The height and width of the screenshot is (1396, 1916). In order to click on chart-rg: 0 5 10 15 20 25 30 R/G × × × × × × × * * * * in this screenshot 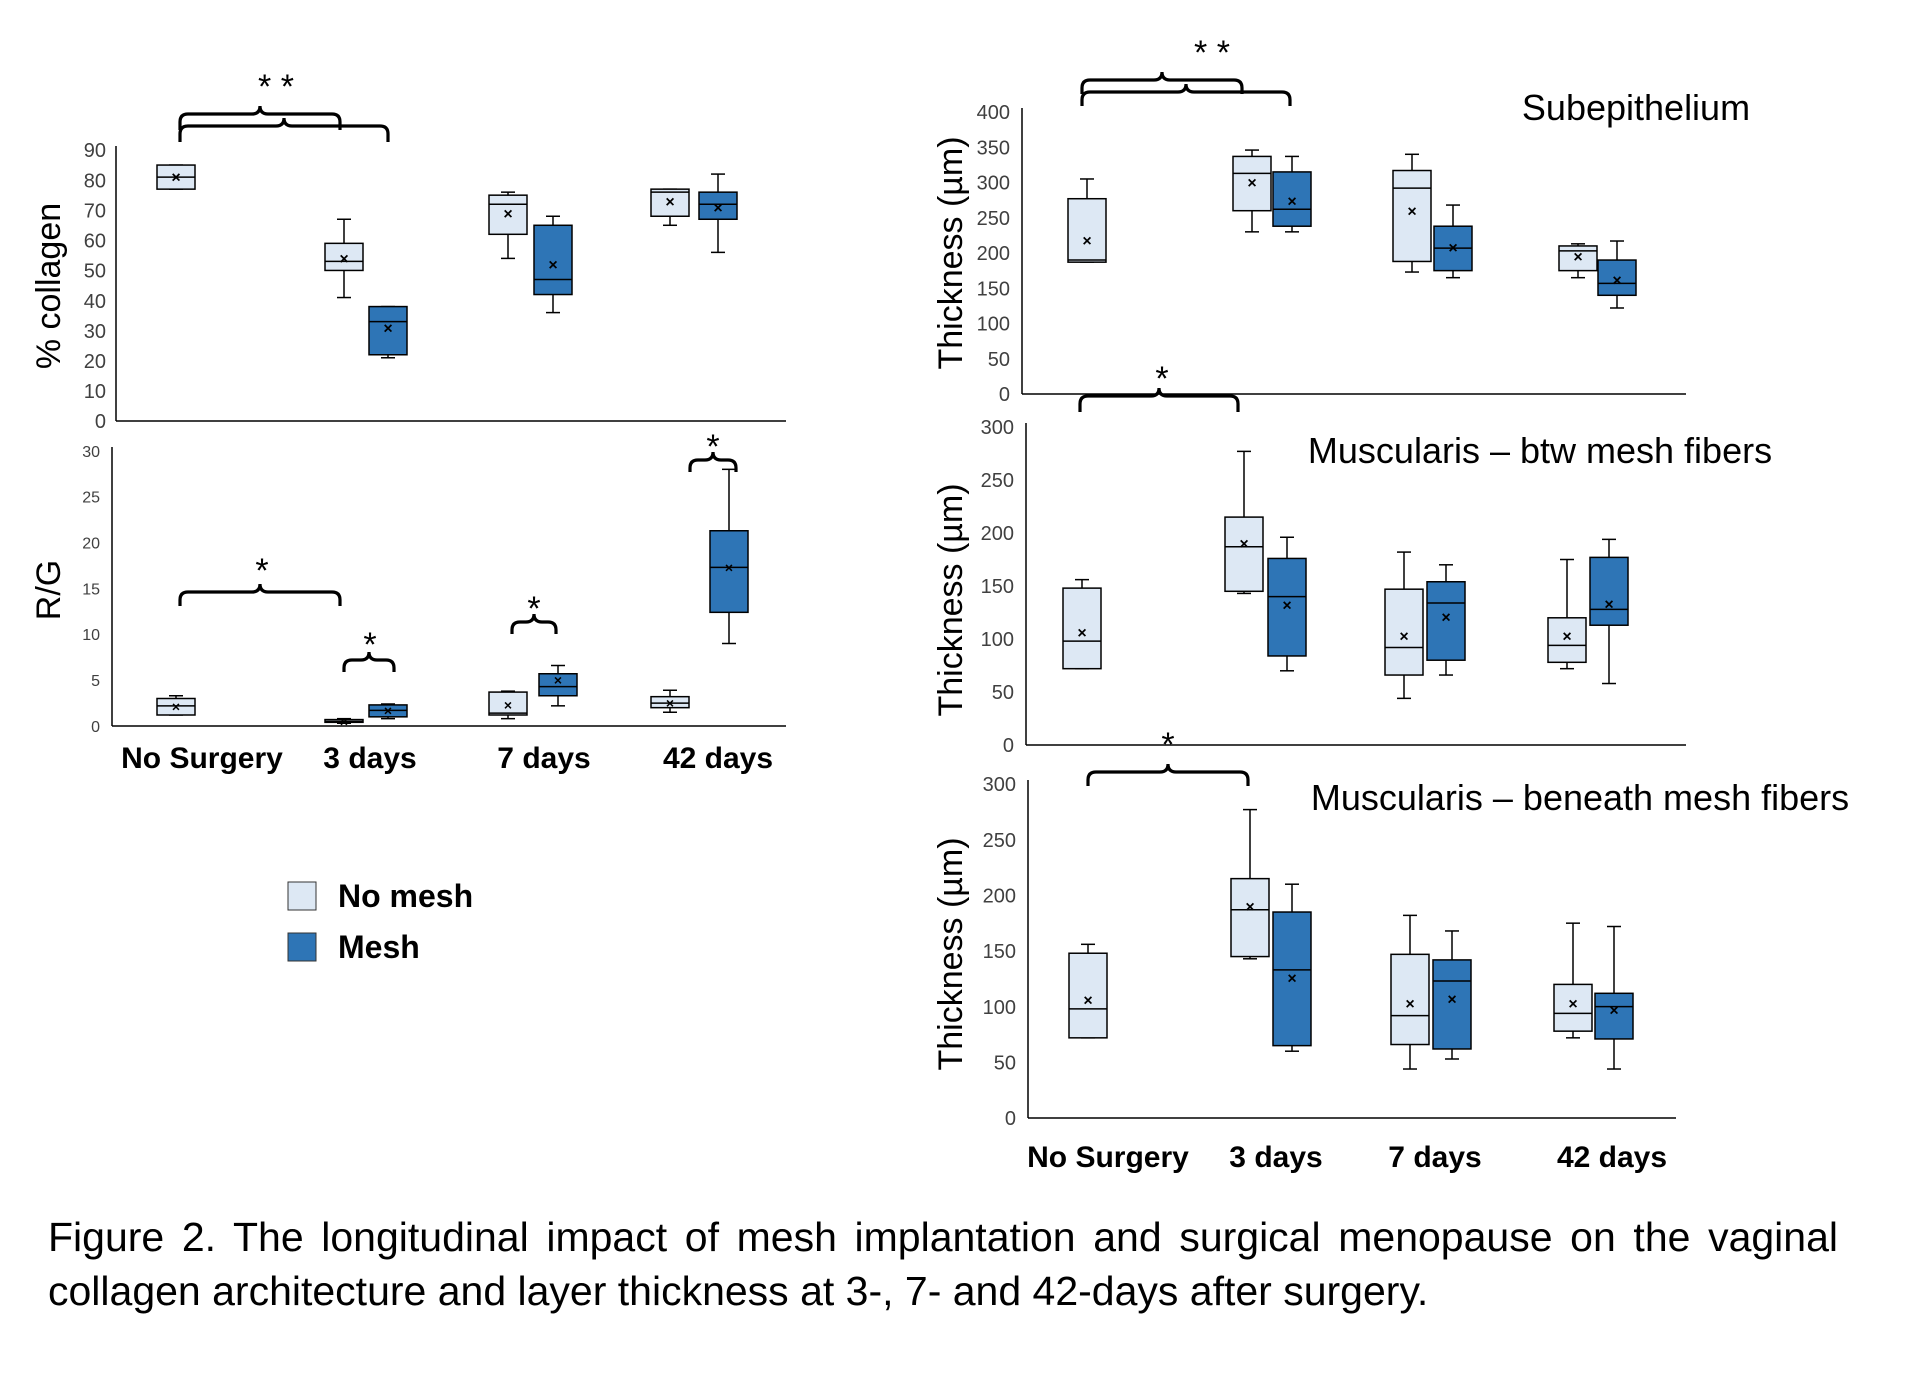, I will do `click(408, 582)`.